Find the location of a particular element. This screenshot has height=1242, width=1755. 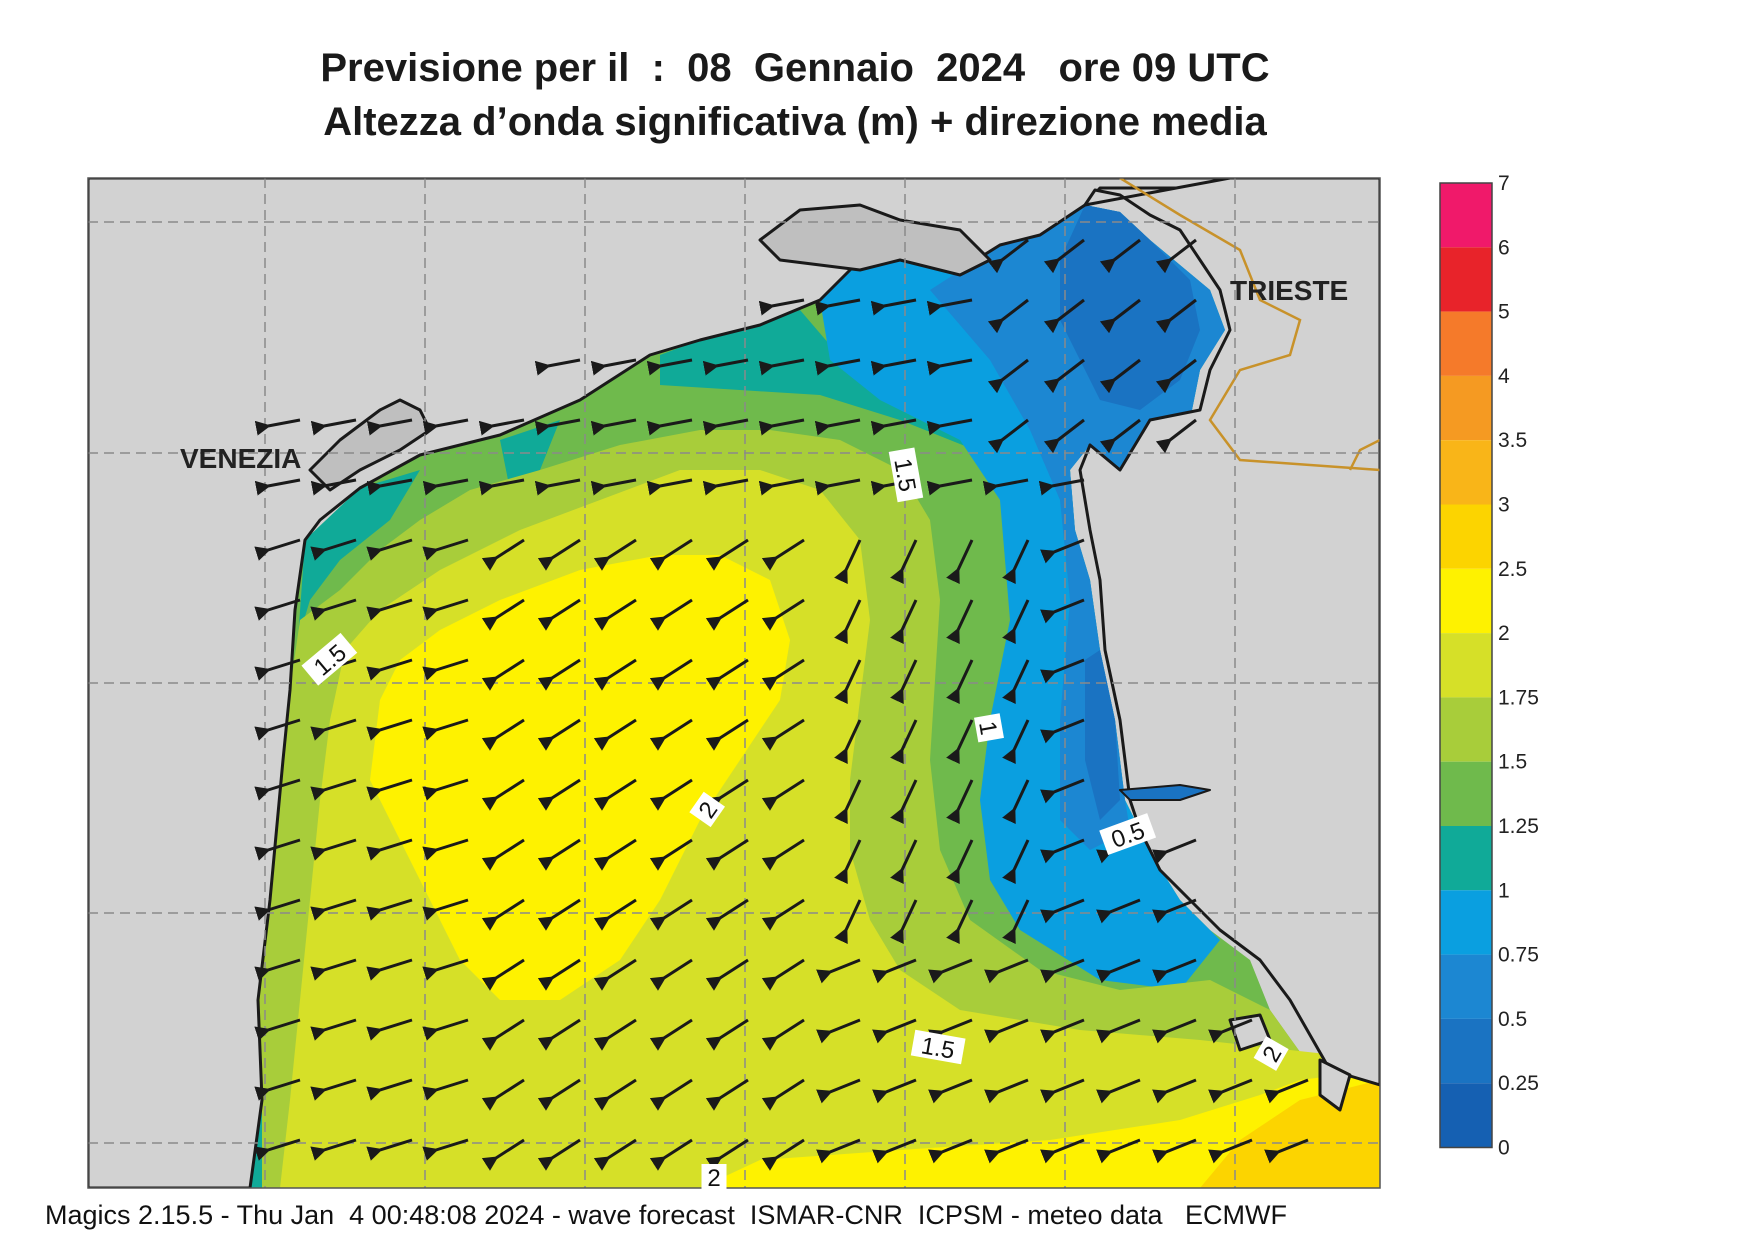

colorbar-tick-label: 3.5 is located at coordinates (1512, 440).